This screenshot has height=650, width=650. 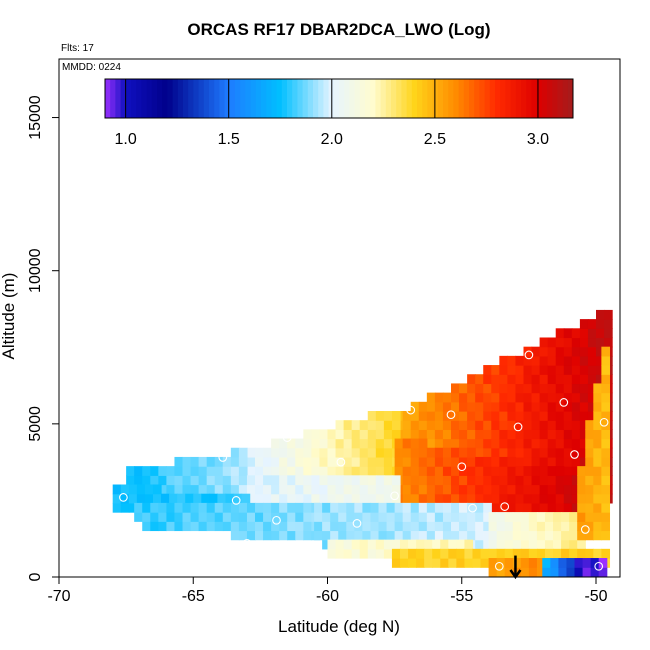 I want to click on x-tick-label: -70, so click(x=58, y=596).